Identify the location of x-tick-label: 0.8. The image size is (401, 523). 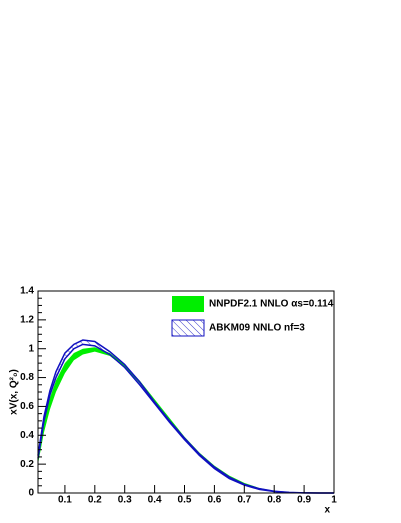
(274, 500).